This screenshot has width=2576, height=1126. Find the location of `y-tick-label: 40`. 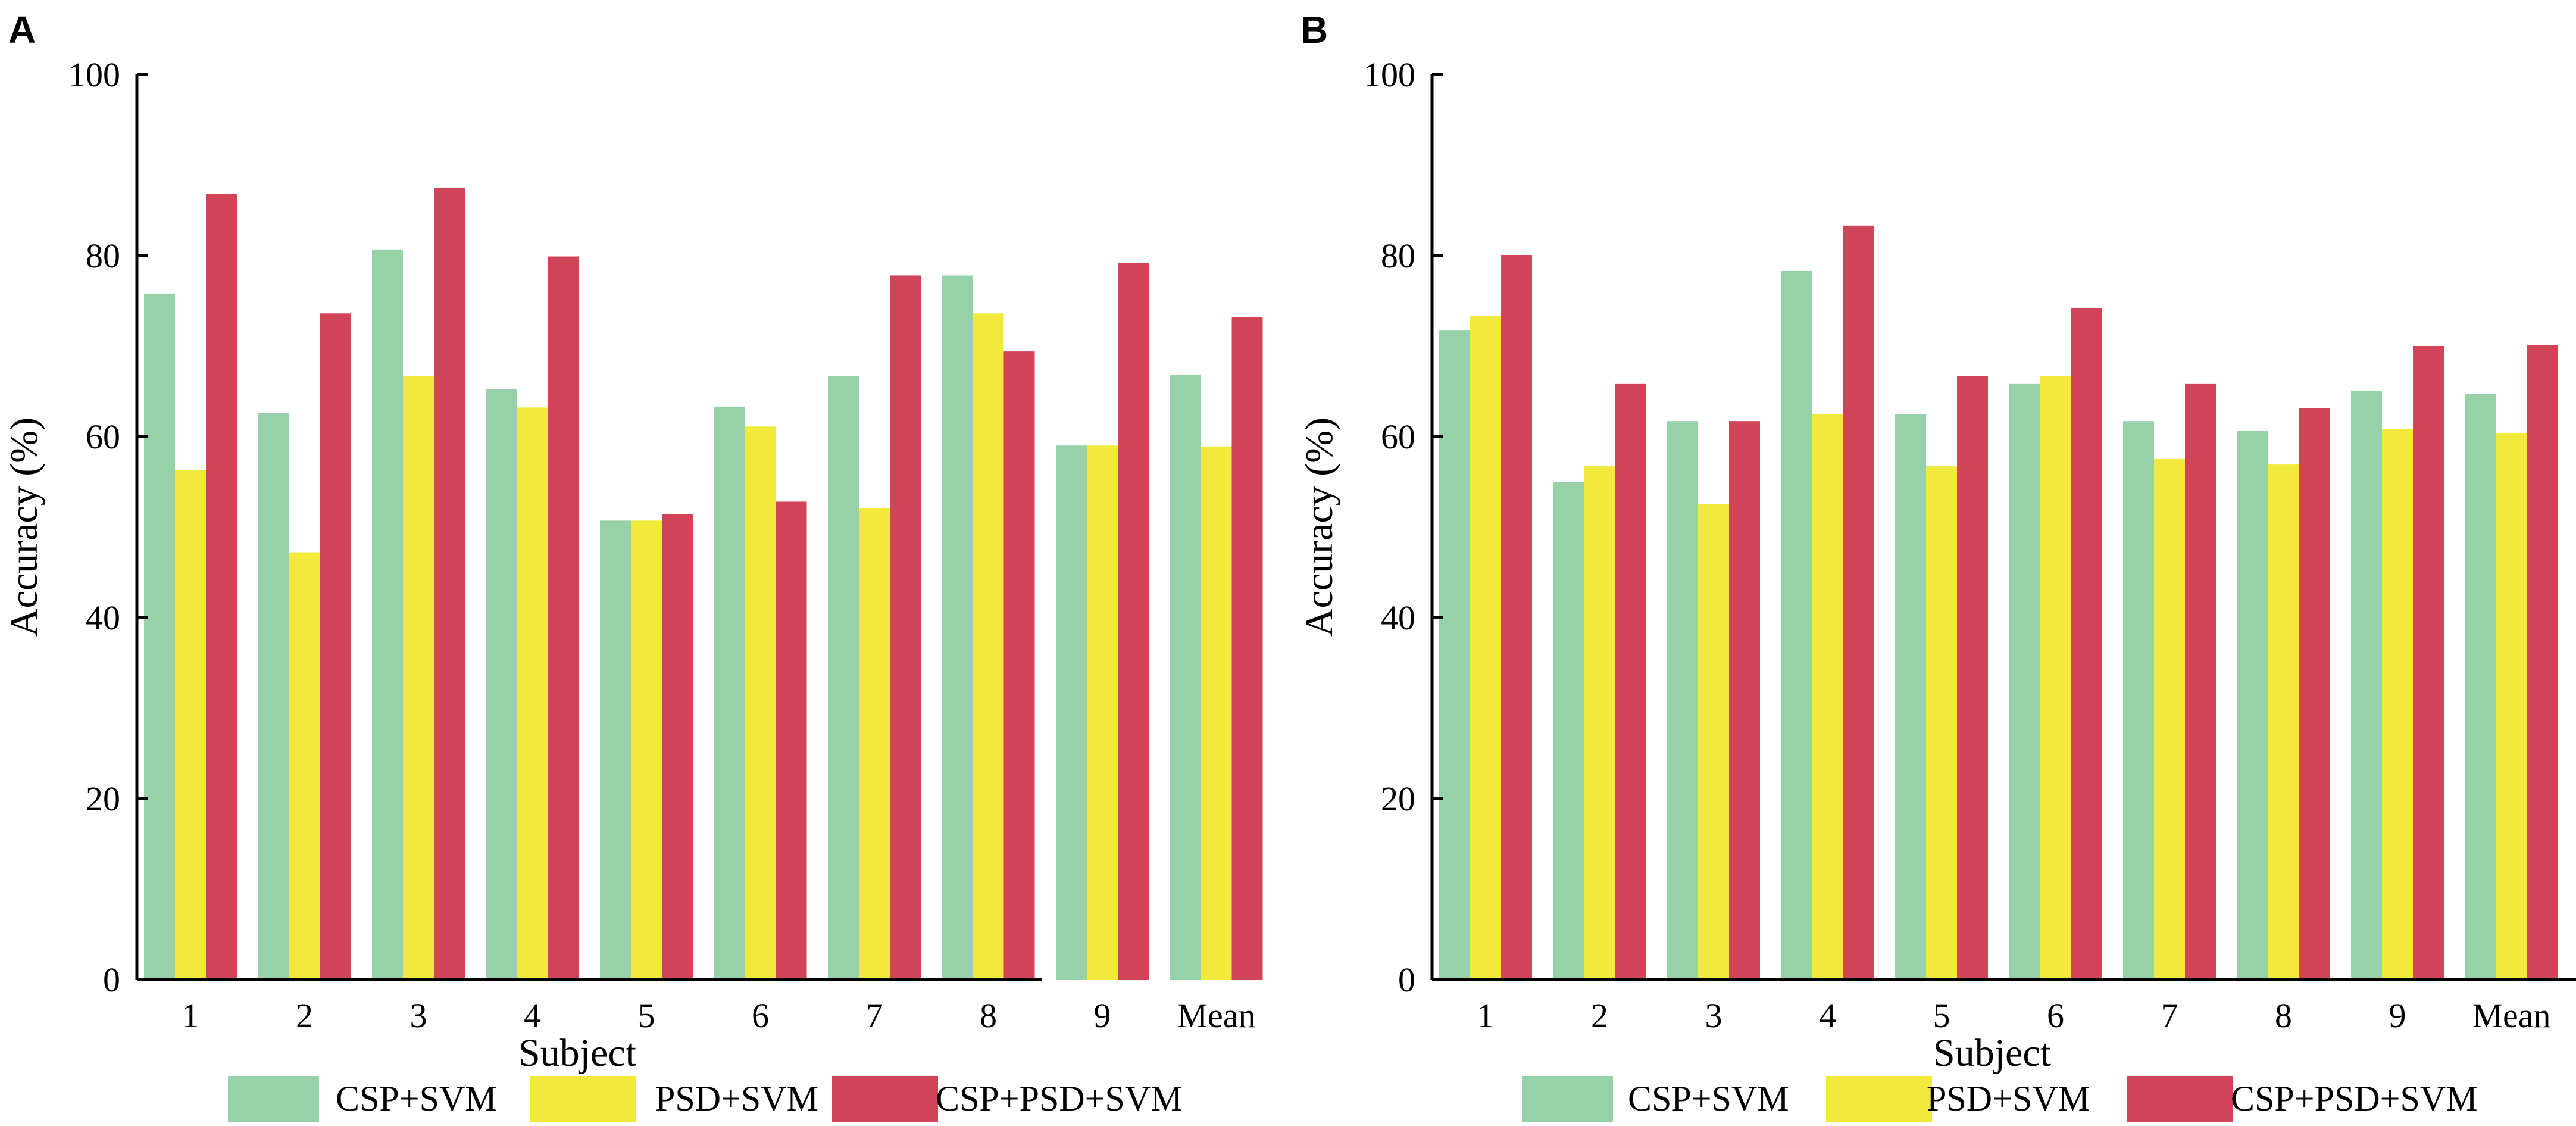

y-tick-label: 40 is located at coordinates (1398, 617).